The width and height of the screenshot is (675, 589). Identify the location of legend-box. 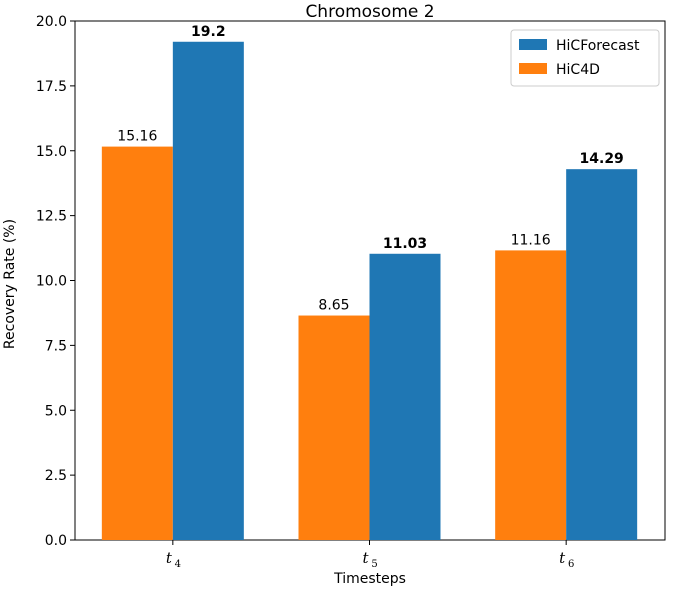
(585, 58).